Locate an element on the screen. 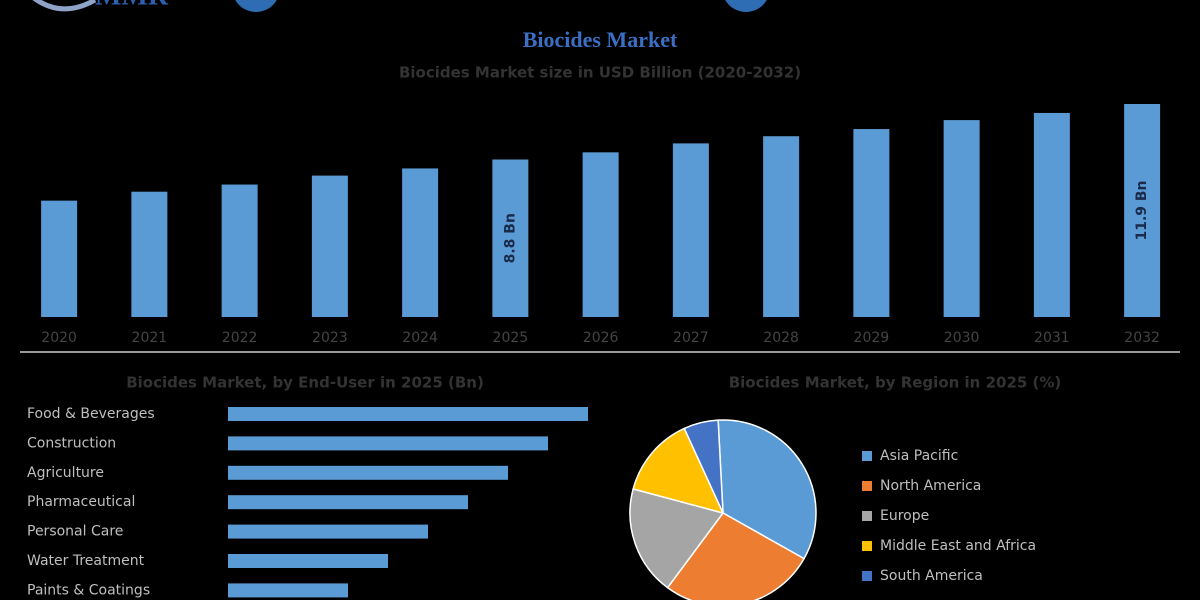 Image resolution: width=1200 pixels, height=600 pixels. category-label: Pharmaceutical is located at coordinates (81, 502).